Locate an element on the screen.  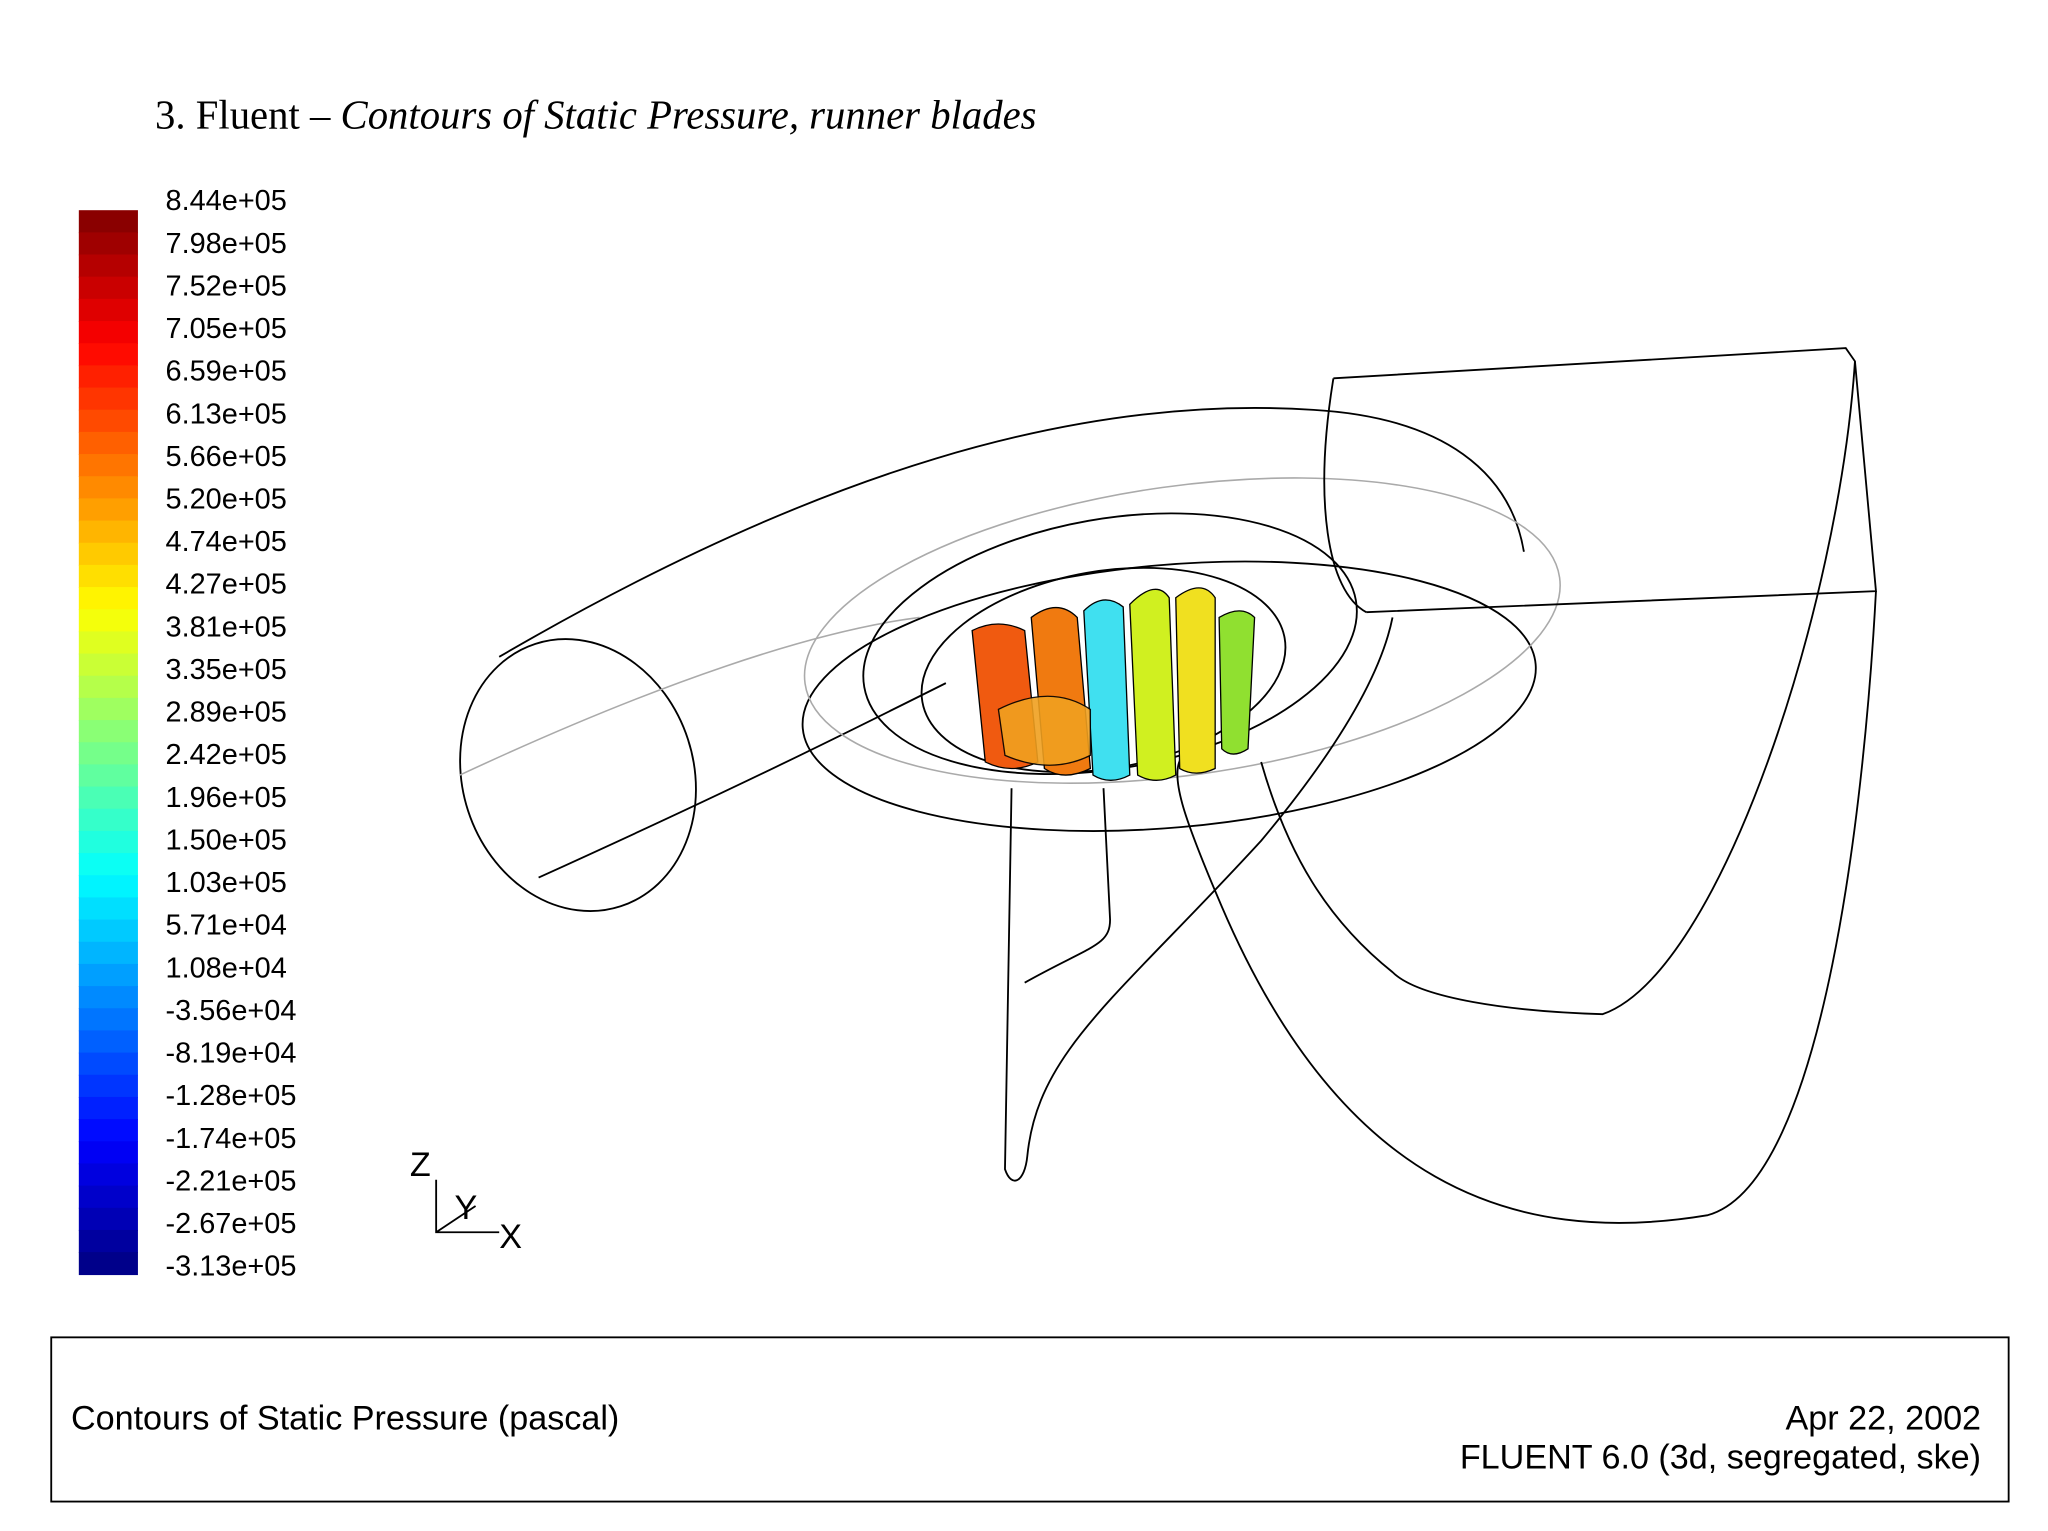
axes-triad: Z Y X is located at coordinates (466, 1201).